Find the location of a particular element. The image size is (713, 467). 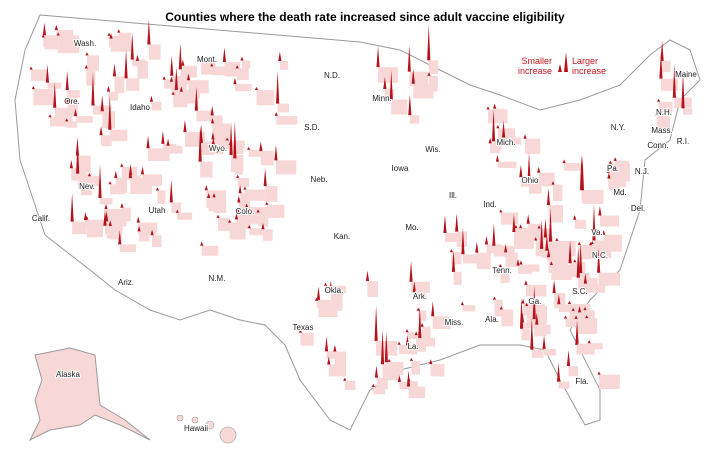

state-label: R.I. is located at coordinates (683, 141).